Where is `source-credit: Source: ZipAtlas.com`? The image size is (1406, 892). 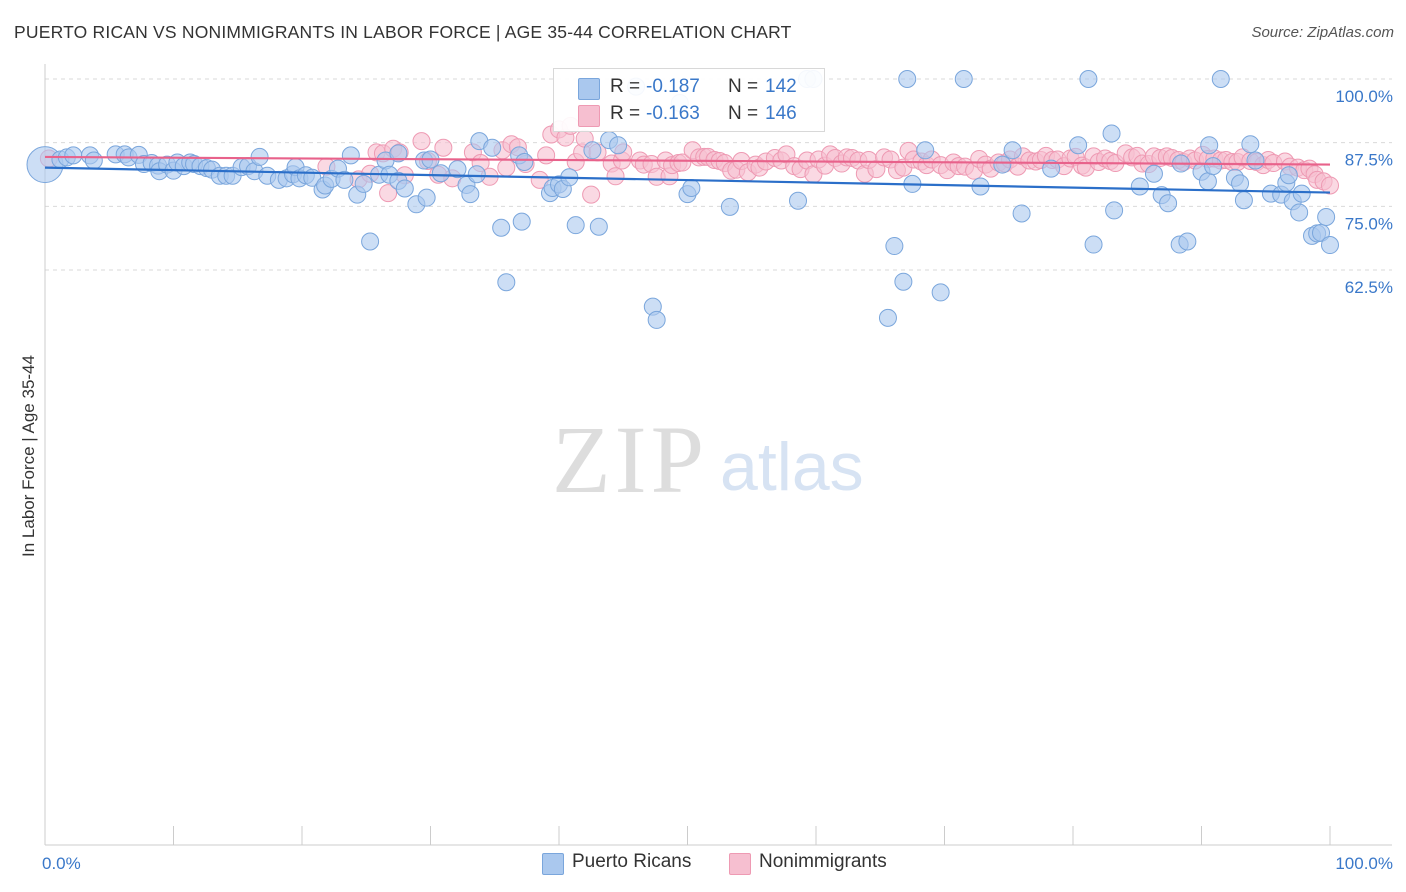 source-credit: Source: ZipAtlas.com is located at coordinates (1322, 32).